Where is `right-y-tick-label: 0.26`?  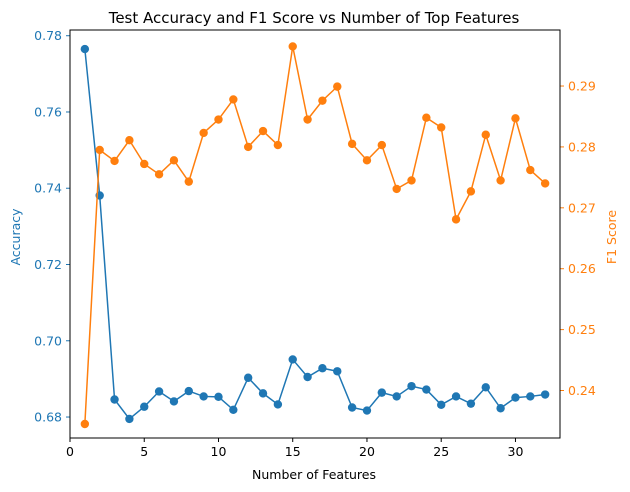 right-y-tick-label: 0.26 is located at coordinates (582, 268).